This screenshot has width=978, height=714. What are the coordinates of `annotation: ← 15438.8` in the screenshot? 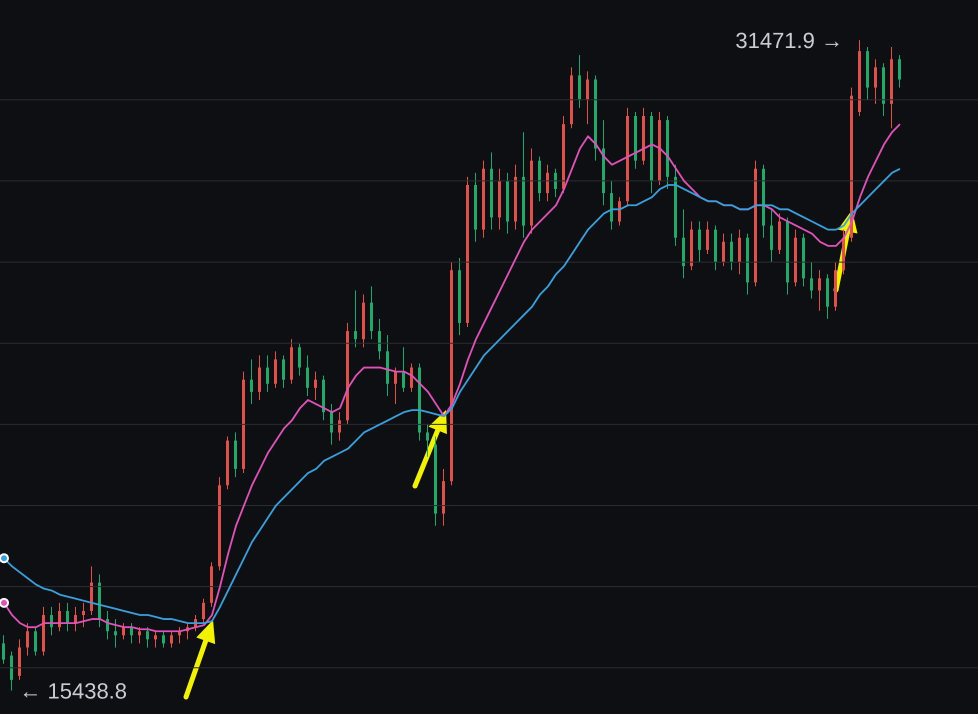 It's located at (73, 691).